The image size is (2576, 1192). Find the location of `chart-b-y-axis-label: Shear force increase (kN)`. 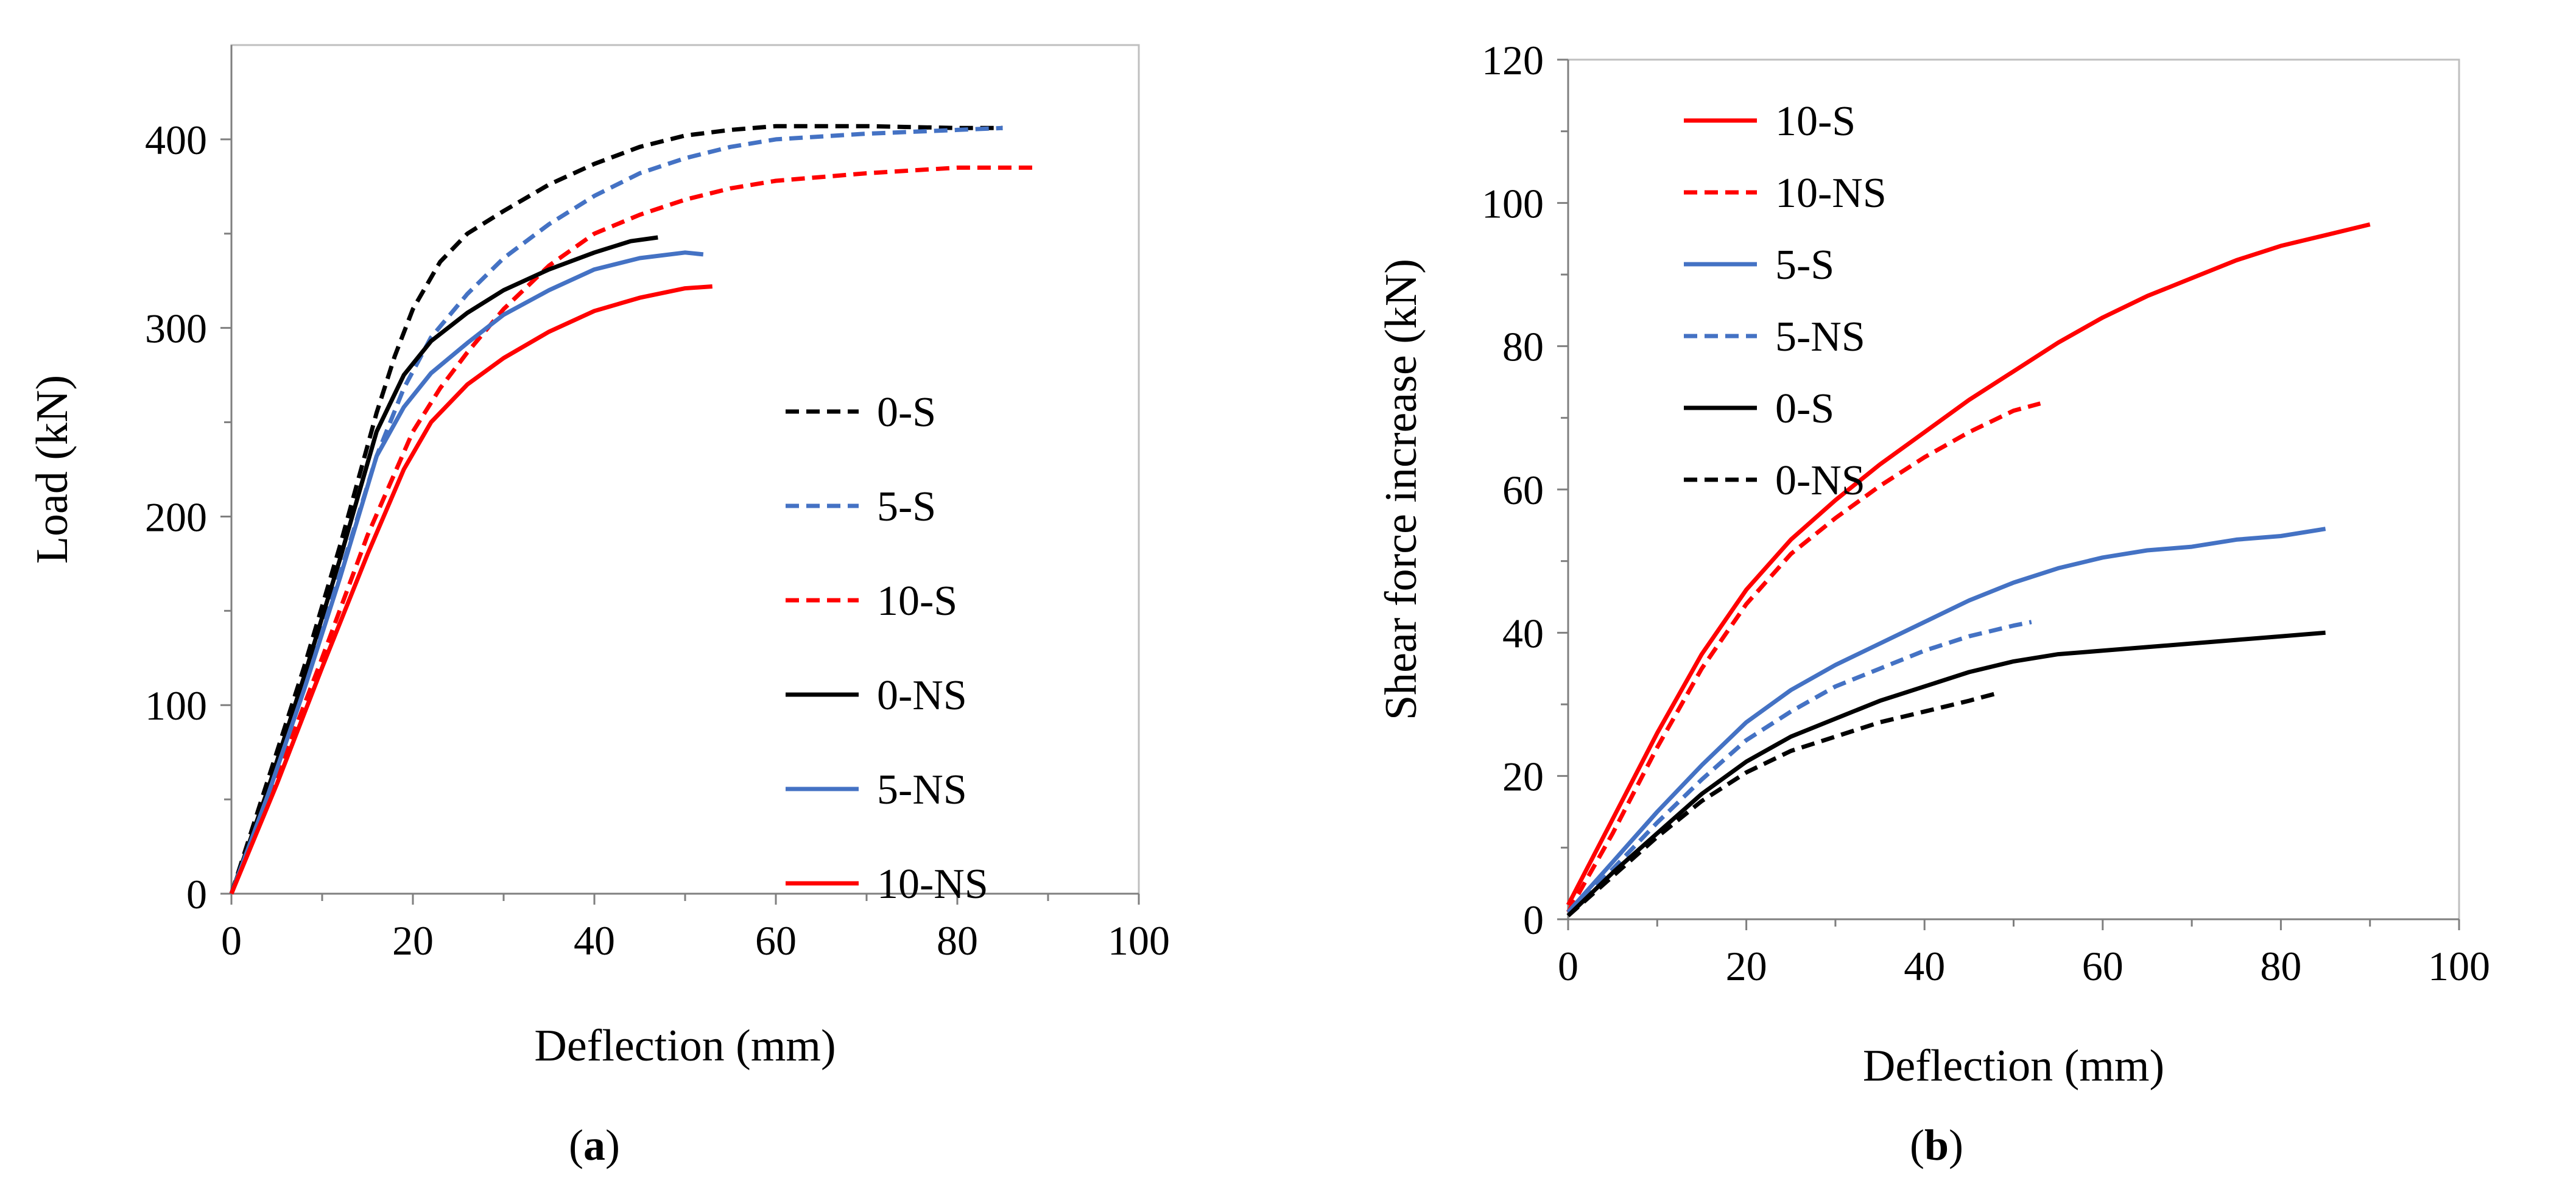

chart-b-y-axis-label: Shear force increase (kN) is located at coordinates (1401, 489).